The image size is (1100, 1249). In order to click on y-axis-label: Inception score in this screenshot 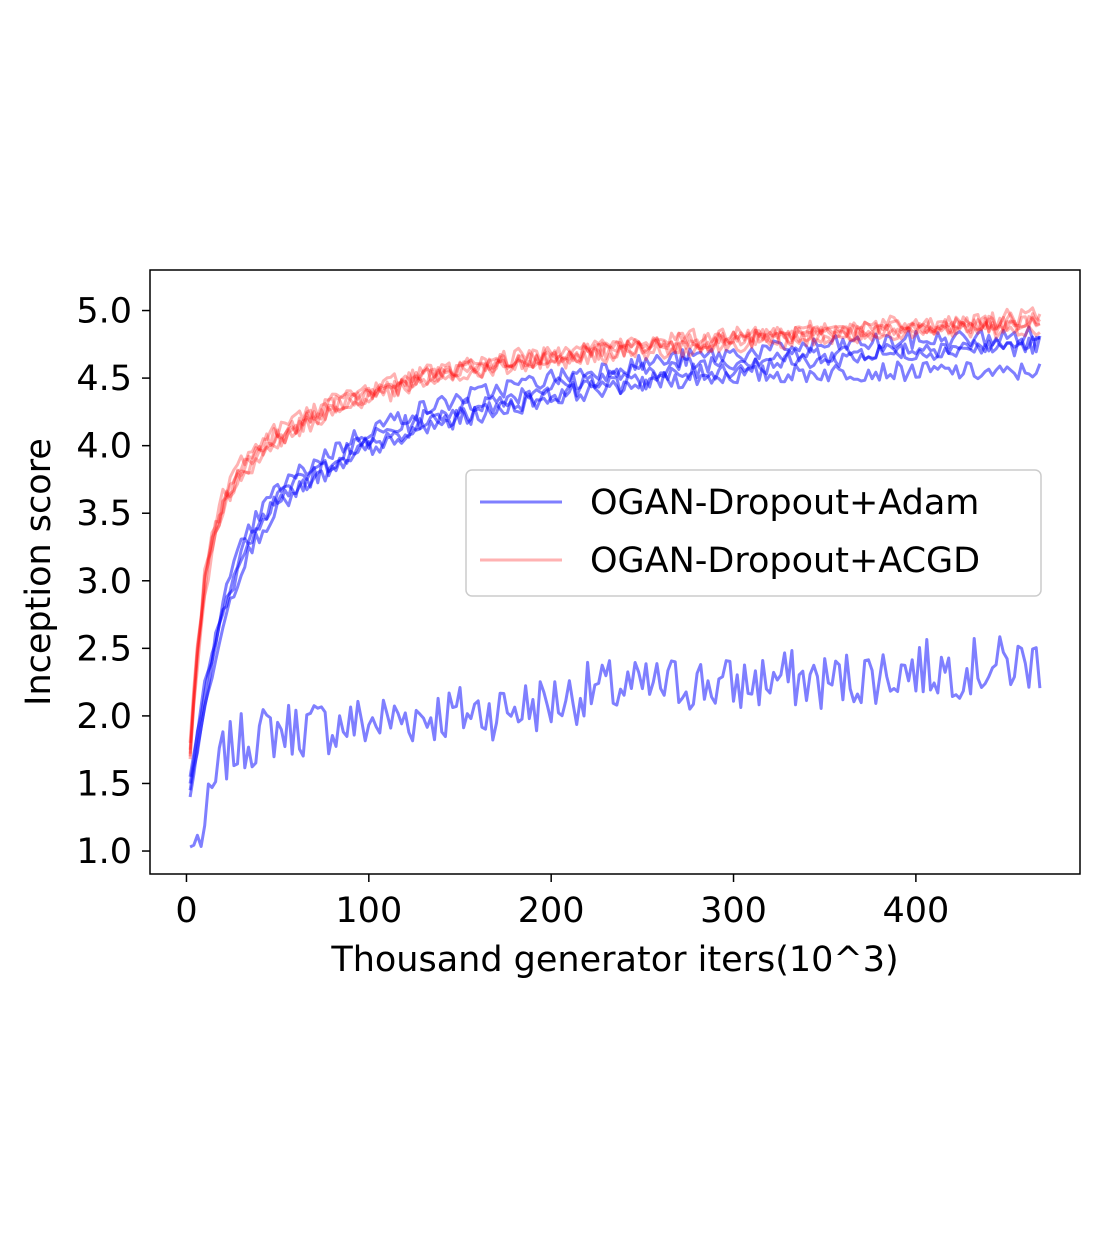, I will do `click(39, 572)`.